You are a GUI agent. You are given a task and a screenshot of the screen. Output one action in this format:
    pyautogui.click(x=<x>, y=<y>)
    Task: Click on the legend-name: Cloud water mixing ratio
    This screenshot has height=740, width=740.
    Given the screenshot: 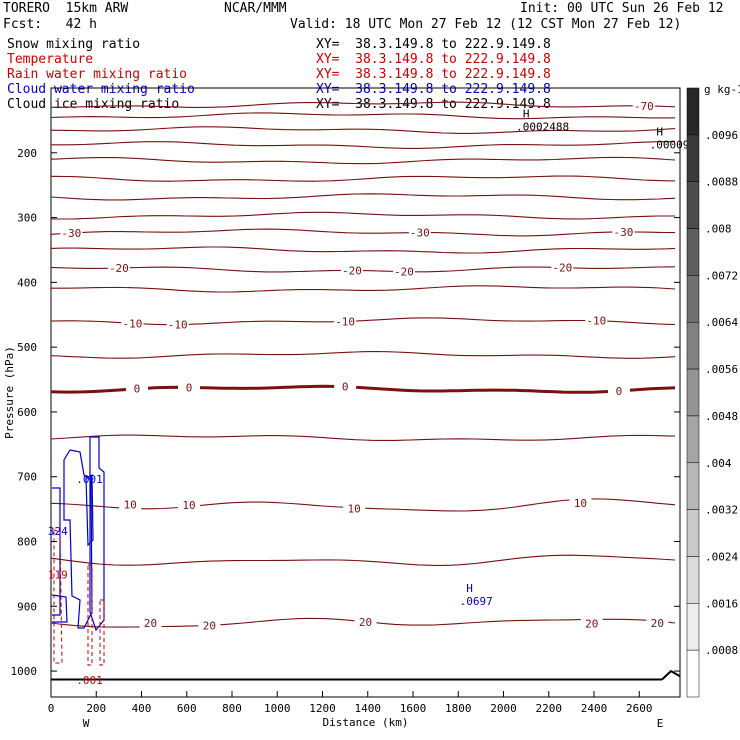 What is the action you would take?
    pyautogui.click(x=101, y=89)
    